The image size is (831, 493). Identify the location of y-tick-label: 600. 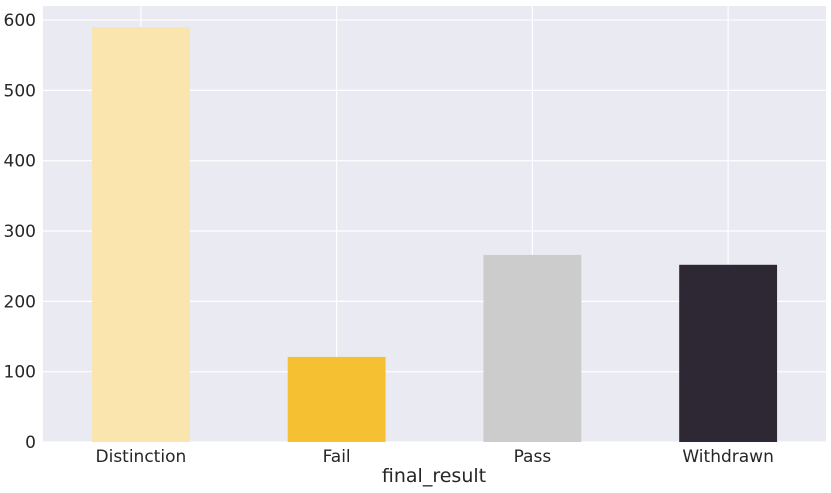
(20, 21).